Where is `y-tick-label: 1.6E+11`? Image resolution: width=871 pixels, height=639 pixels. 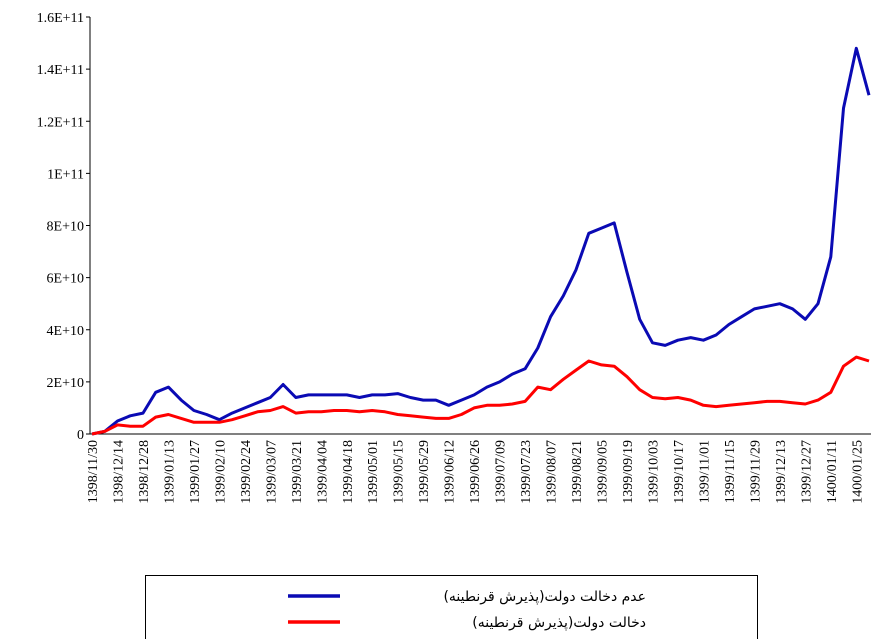
y-tick-label: 1.6E+11 is located at coordinates (60, 18).